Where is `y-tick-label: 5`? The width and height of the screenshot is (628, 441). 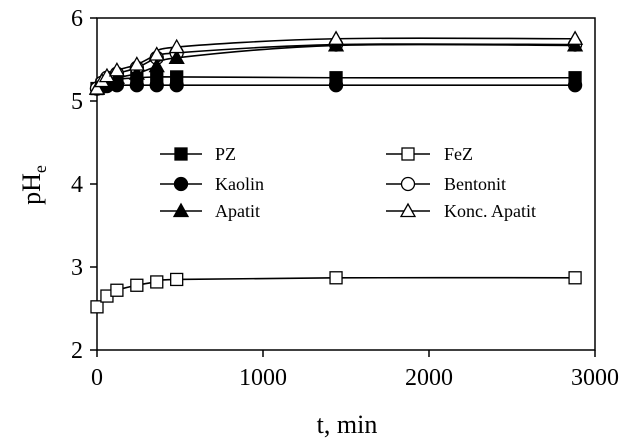
y-tick-label: 5 is located at coordinates (77, 102).